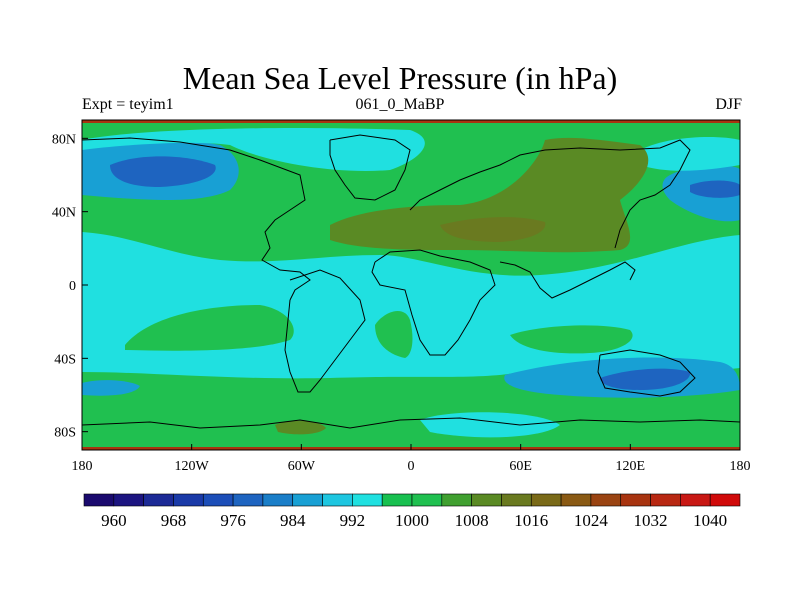 The image size is (800, 600). What do you see at coordinates (196, 219) in the screenshot?
I see `coast-north-america` at bounding box center [196, 219].